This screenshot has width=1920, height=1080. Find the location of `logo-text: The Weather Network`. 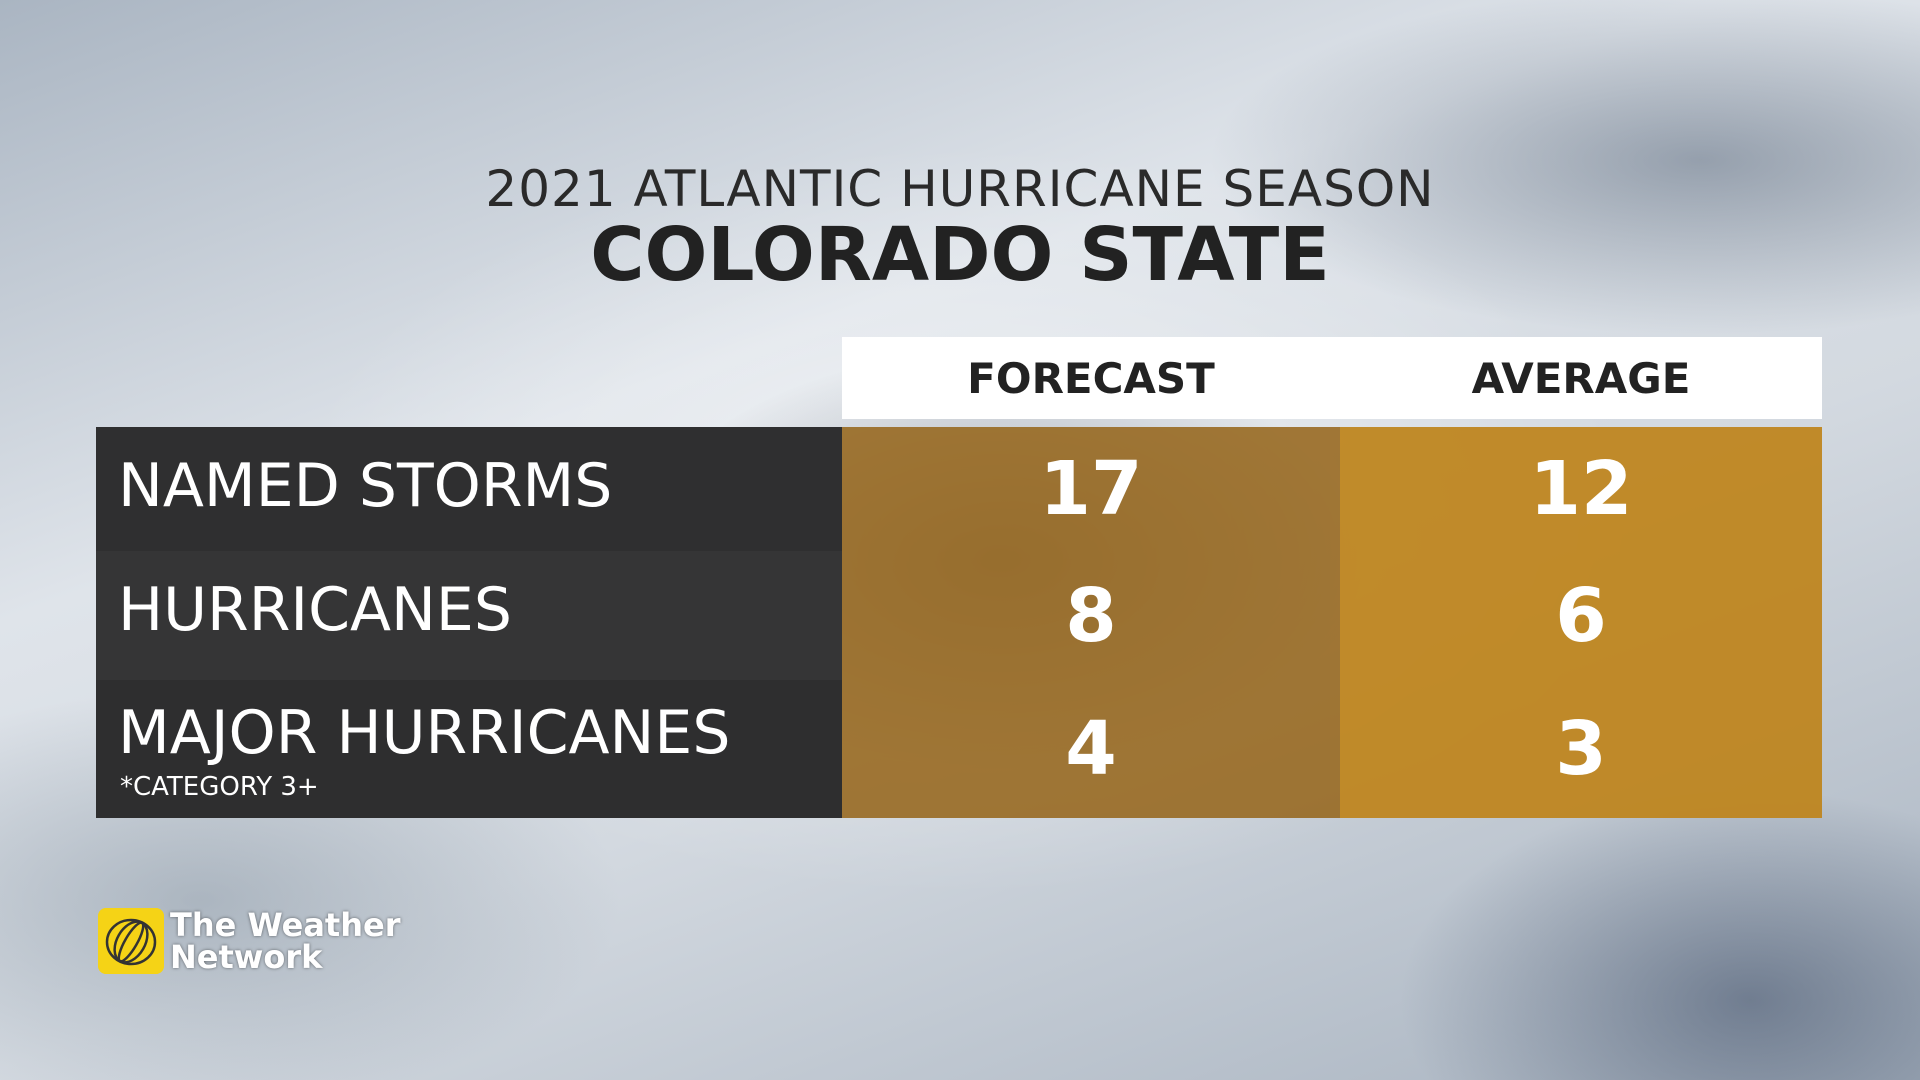

logo-text: The Weather Network is located at coordinates (285, 941).